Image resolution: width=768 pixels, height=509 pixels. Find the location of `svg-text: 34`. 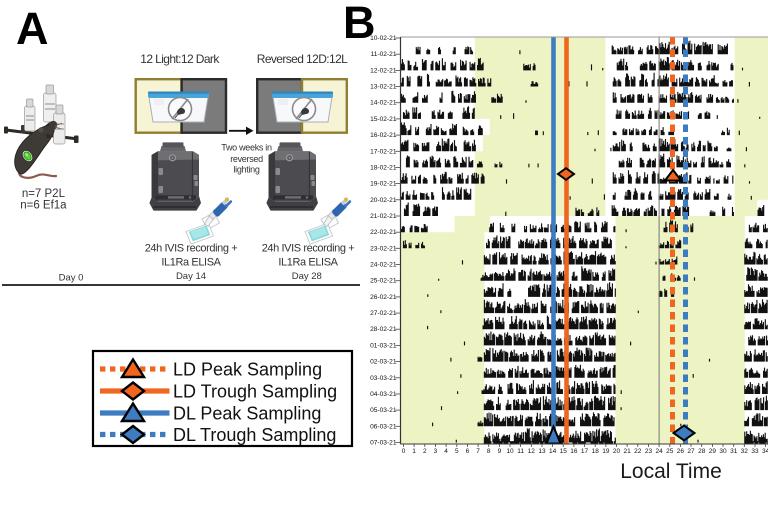

svg-text: 34 is located at coordinates (765, 451).